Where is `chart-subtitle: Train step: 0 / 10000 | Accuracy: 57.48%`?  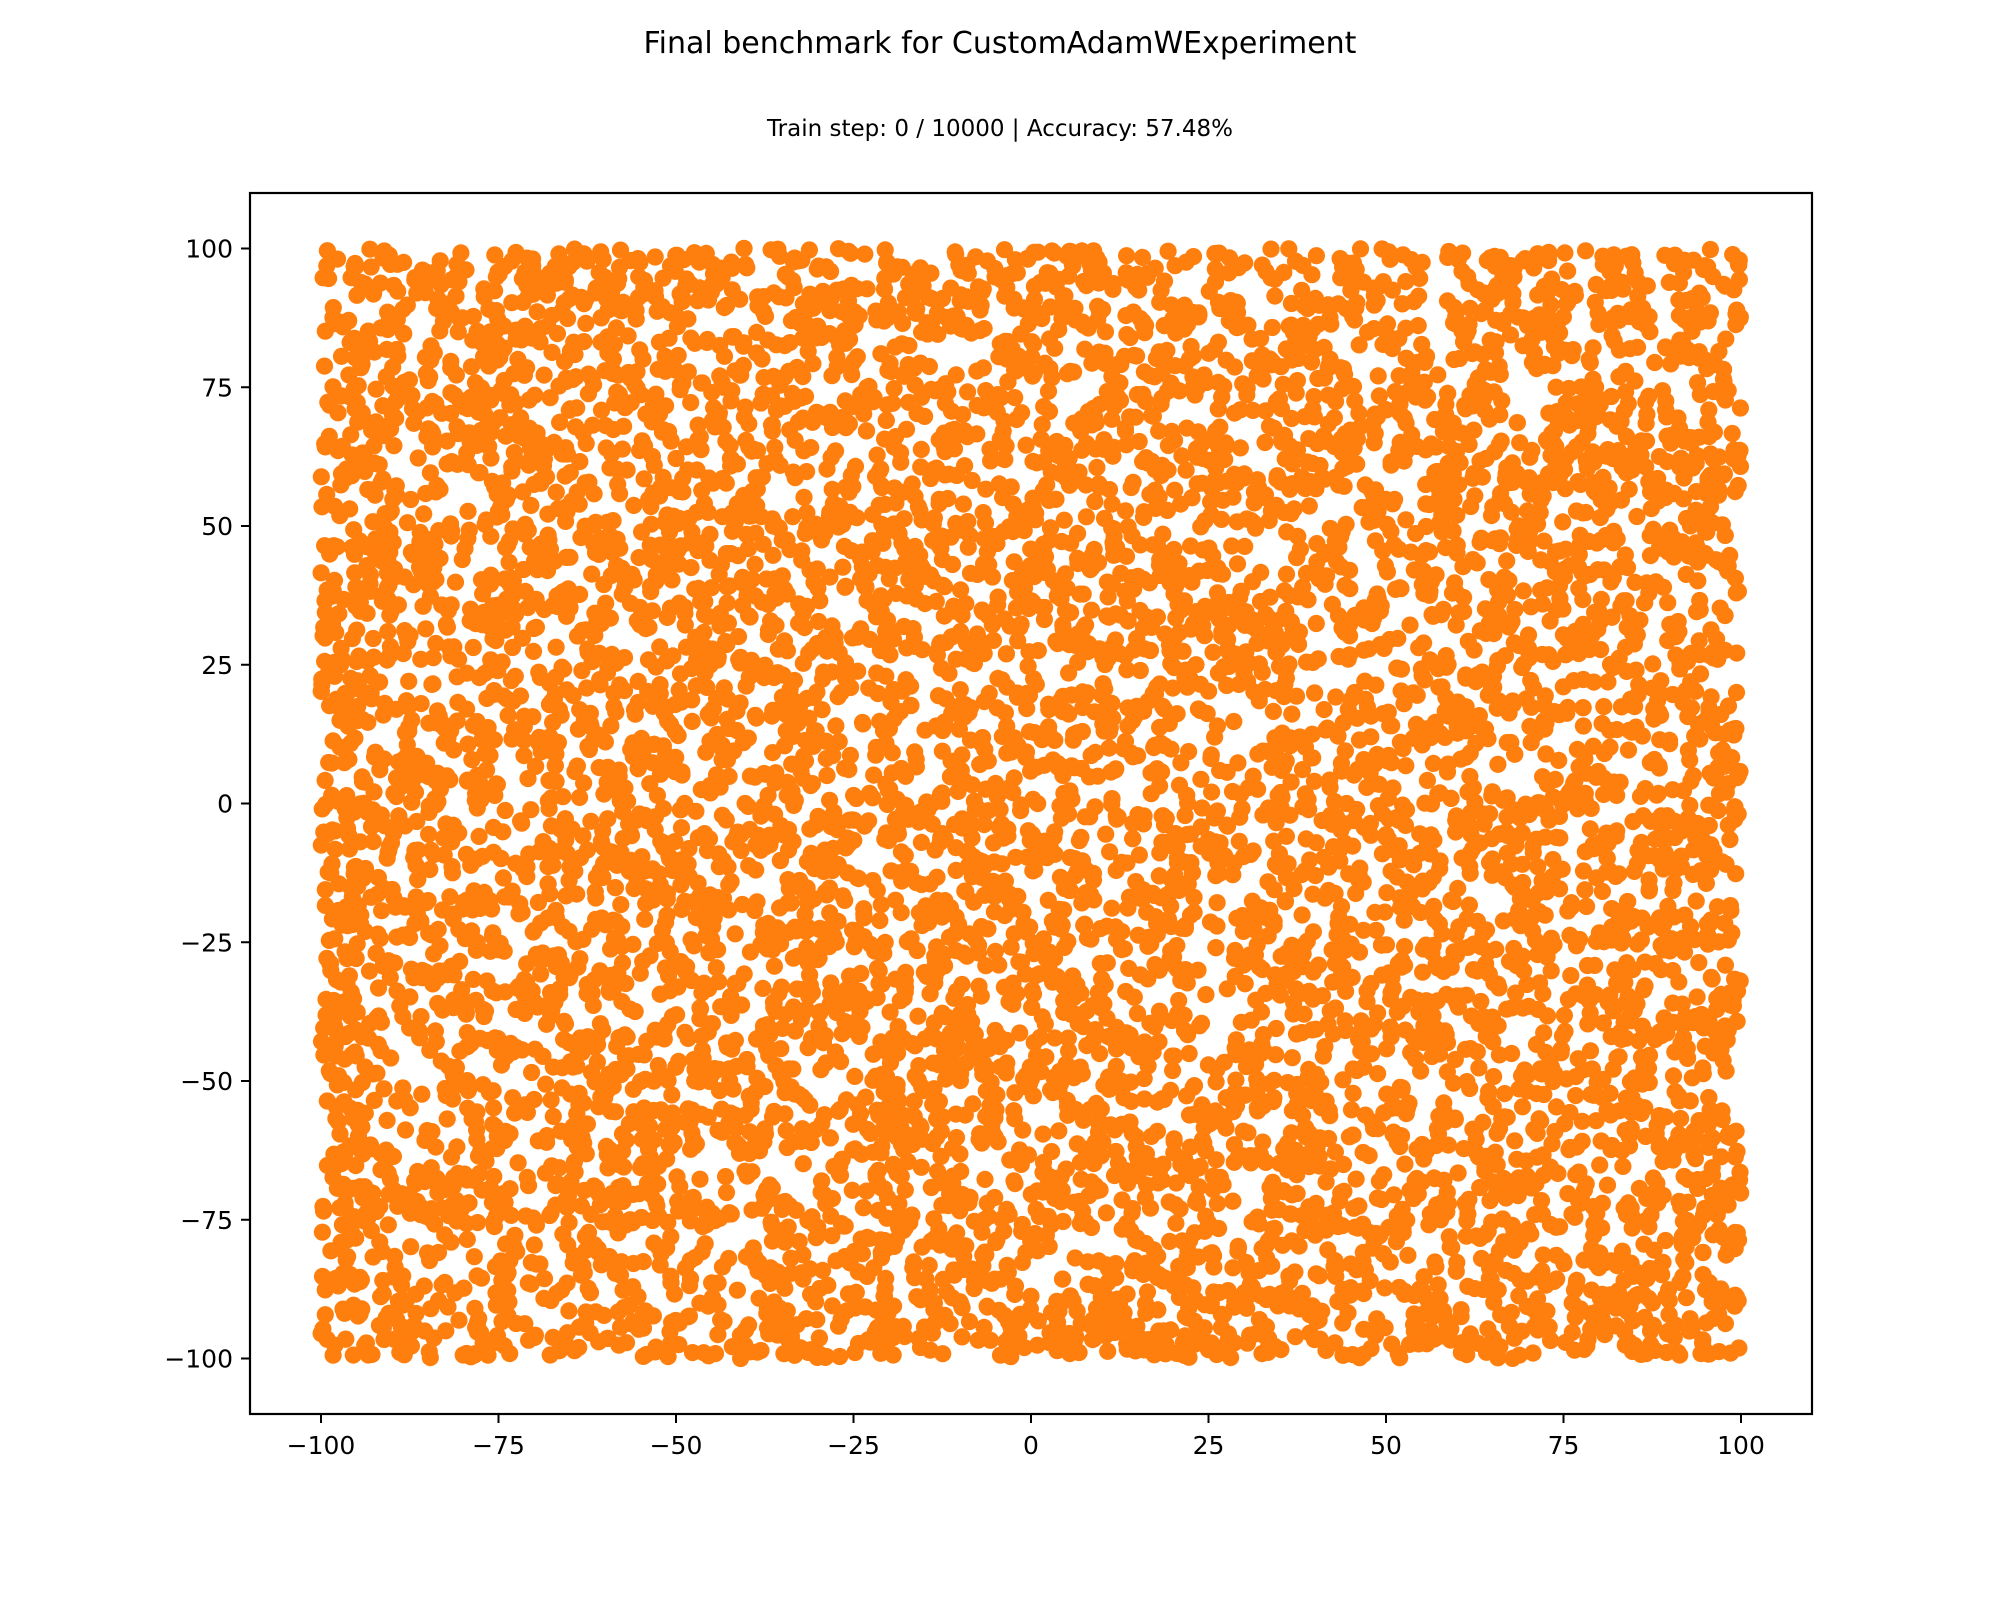
chart-subtitle: Train step: 0 / 10000 | Accuracy: 57.48% is located at coordinates (1000, 129).